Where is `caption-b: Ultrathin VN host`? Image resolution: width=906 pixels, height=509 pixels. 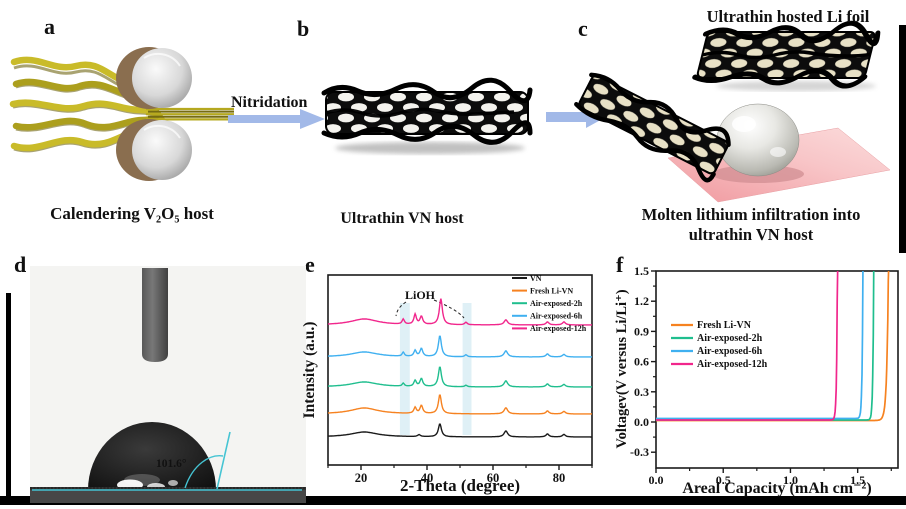
caption-b: Ultrathin VN host is located at coordinates (402, 218).